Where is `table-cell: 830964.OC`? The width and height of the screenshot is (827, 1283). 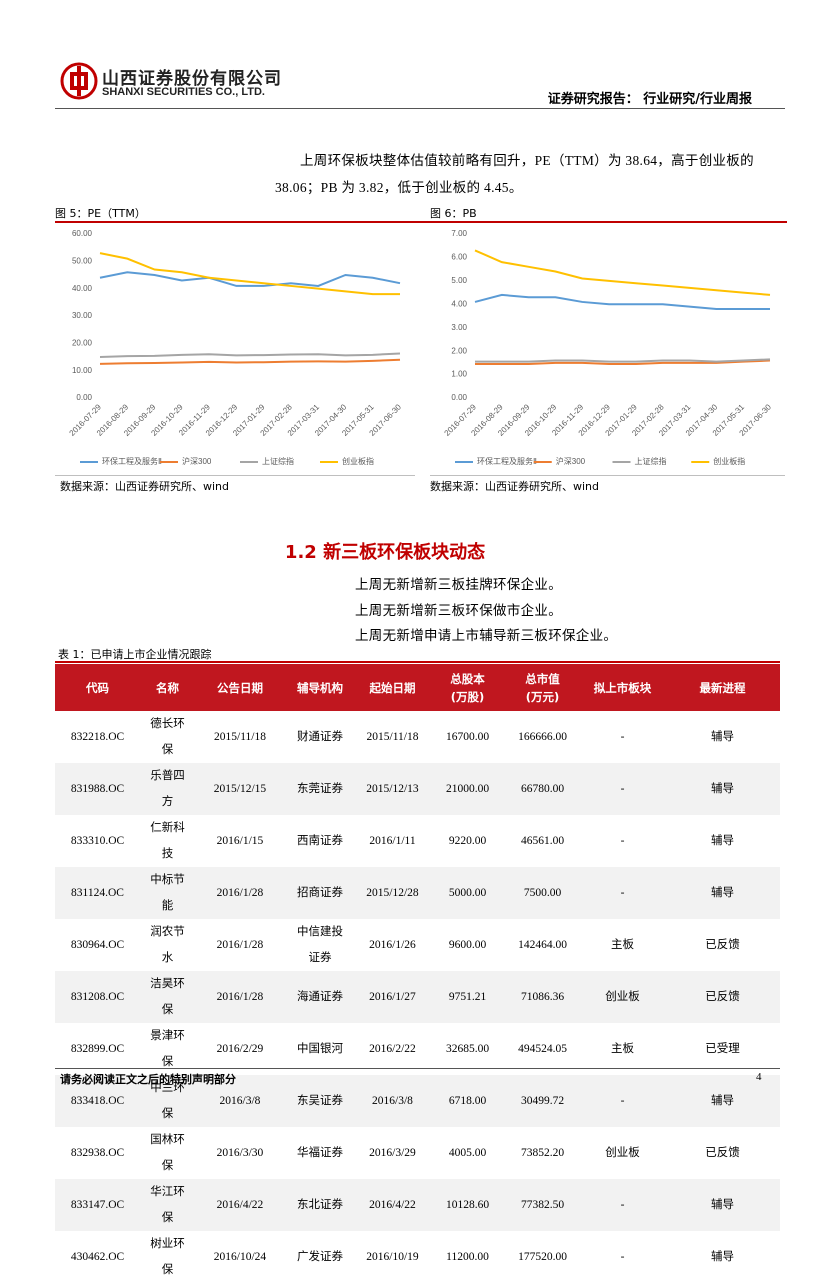
table-cell: 830964.OC is located at coordinates (97, 945).